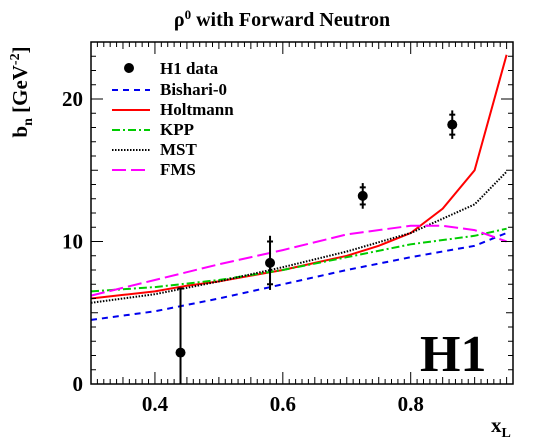 This screenshot has width=553, height=445. I want to click on legend-label-kpp: KPP, so click(177, 129).